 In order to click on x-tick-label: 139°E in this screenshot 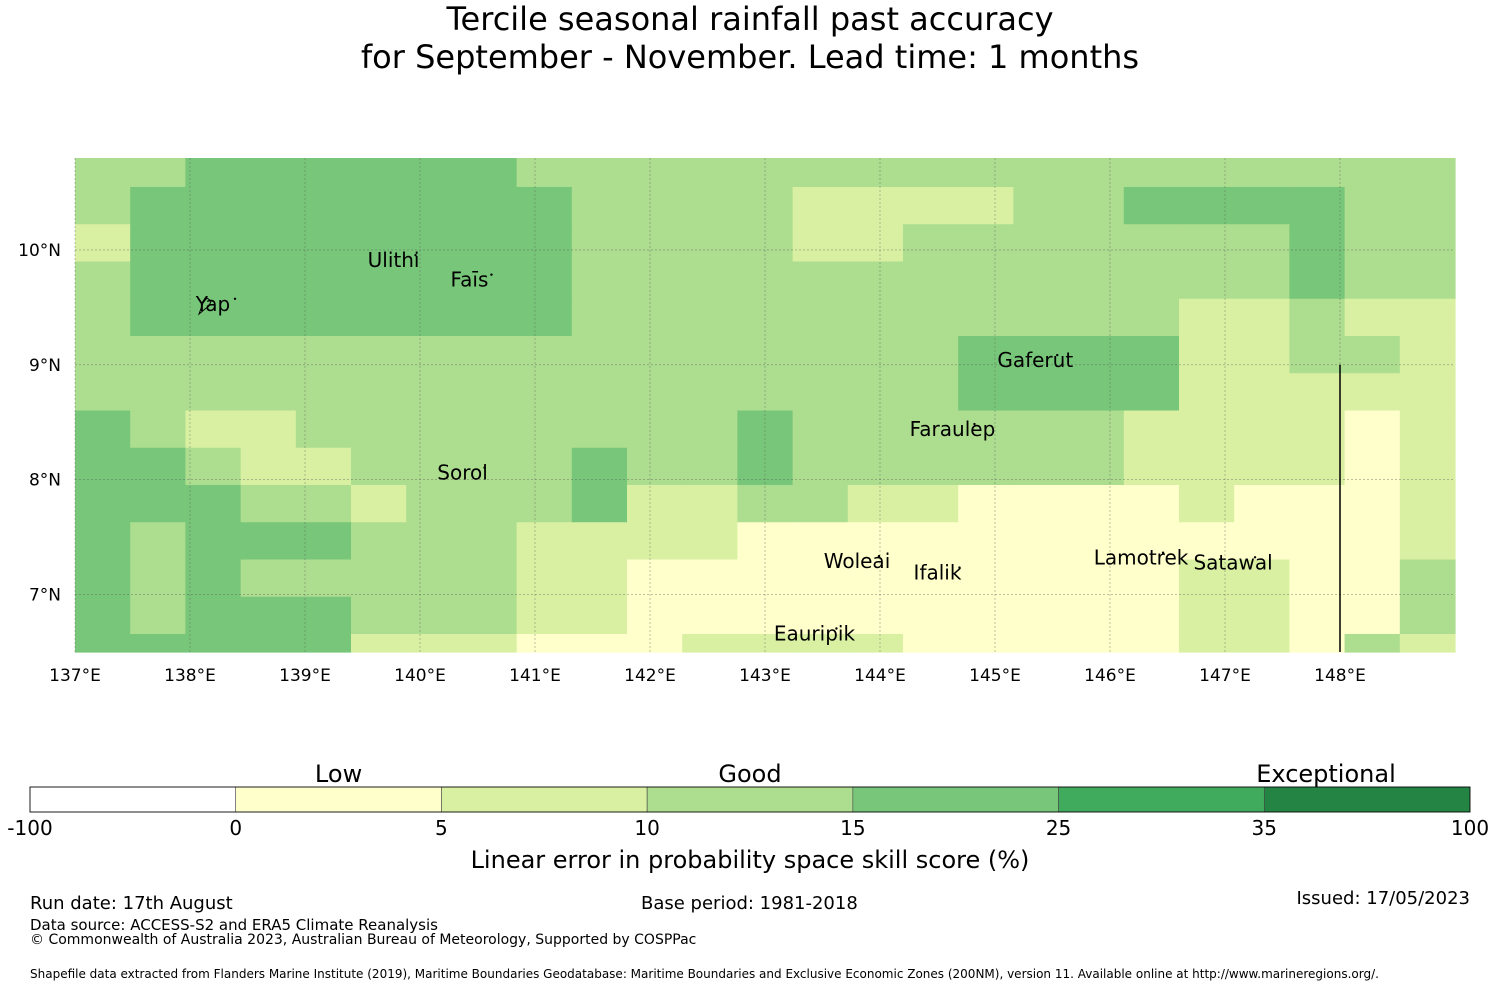, I will do `click(305, 676)`.